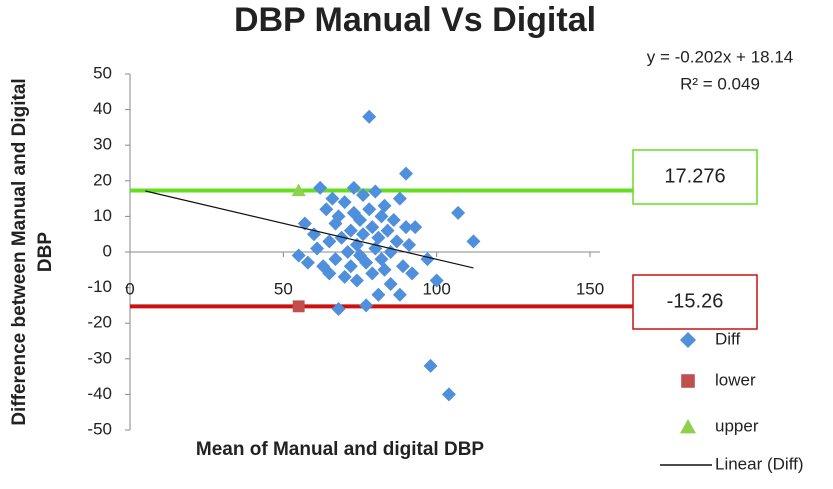 This screenshot has width=833, height=489. I want to click on y-tick-label: -10, so click(99, 286).